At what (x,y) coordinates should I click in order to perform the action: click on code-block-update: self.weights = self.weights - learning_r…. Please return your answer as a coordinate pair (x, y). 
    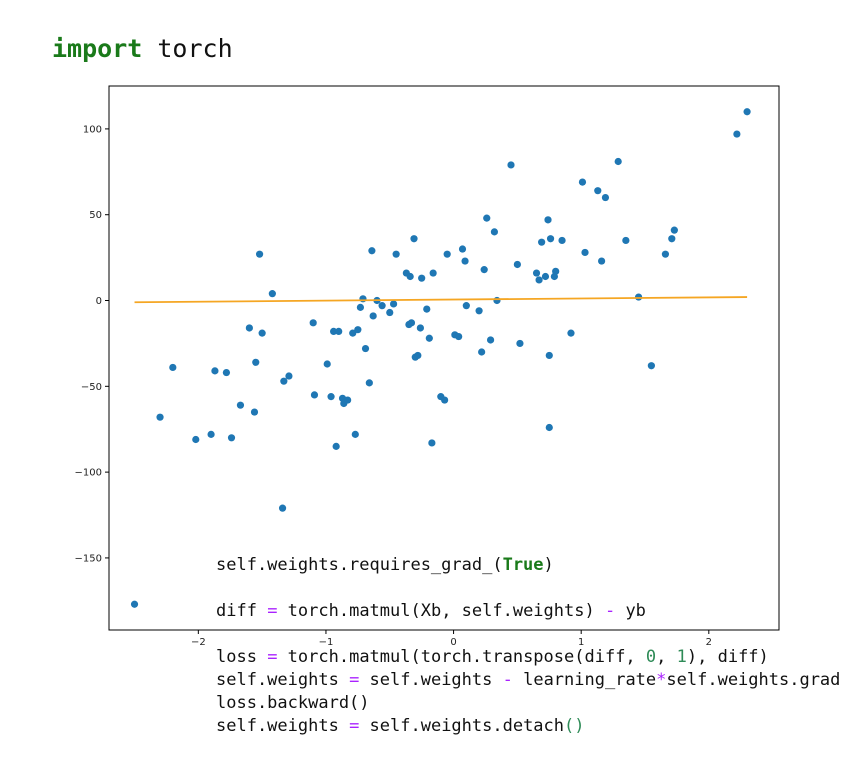
    Looking at the image, I should click on (528, 703).